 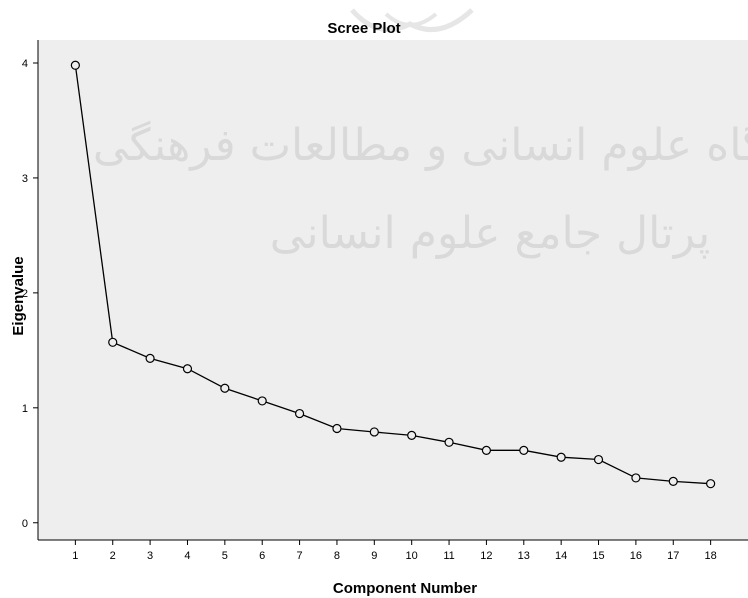 What do you see at coordinates (405, 588) in the screenshot?
I see `x-axis-label: Component Number` at bounding box center [405, 588].